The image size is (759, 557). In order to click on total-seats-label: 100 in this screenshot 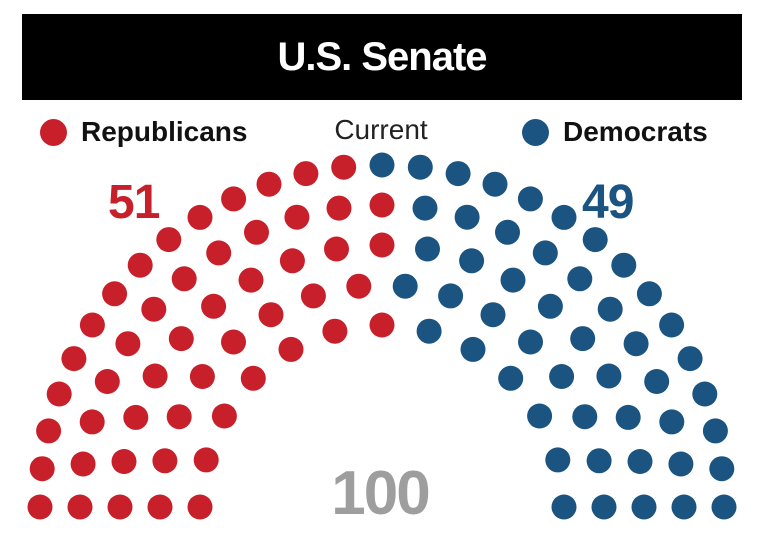, I will do `click(380, 493)`.